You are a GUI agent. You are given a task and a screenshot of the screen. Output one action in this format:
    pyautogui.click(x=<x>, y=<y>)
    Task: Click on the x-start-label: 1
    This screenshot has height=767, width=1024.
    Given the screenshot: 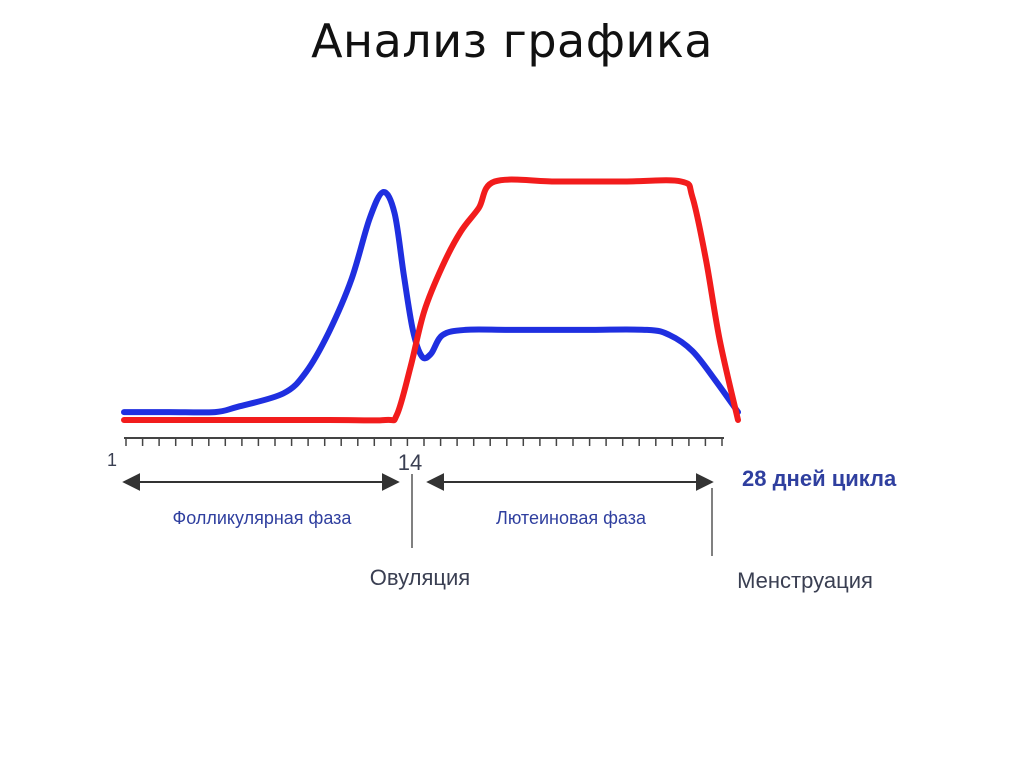 What is the action you would take?
    pyautogui.click(x=112, y=460)
    